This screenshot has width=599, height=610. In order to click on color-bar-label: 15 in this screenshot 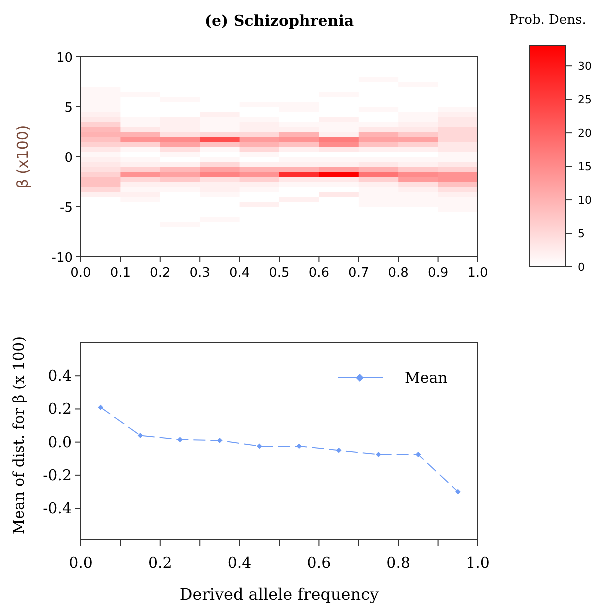, I will do `click(585, 167)`.